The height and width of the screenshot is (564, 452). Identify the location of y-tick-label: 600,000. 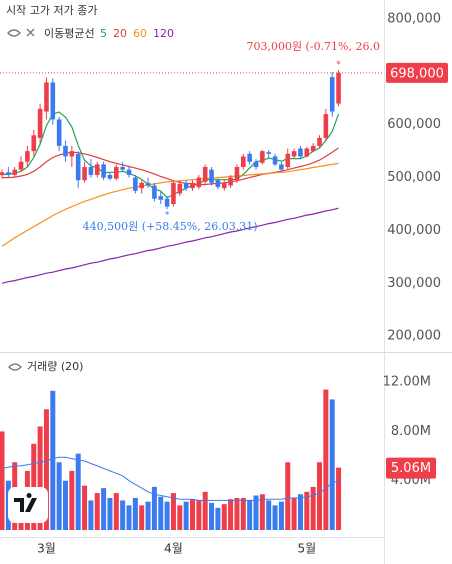
(414, 124).